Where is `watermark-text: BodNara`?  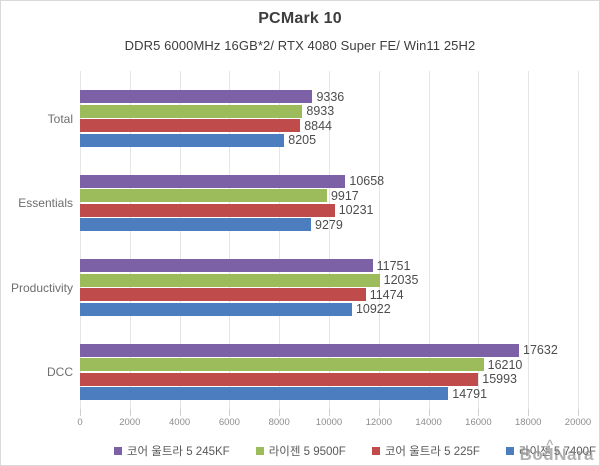 watermark-text: BodNara is located at coordinates (556, 454).